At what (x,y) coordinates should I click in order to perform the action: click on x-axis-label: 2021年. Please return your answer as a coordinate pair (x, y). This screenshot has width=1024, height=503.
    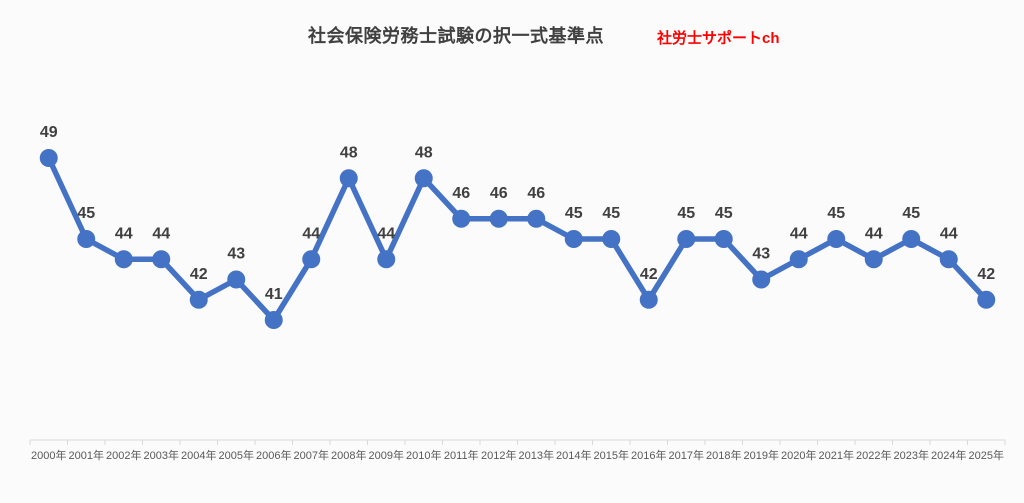
    Looking at the image, I should click on (836, 455).